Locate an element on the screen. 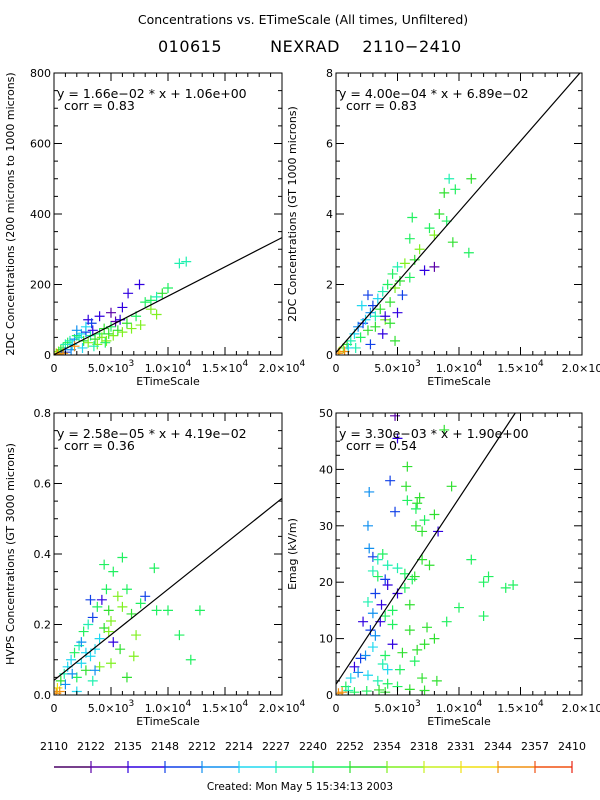 This screenshot has height=800, width=600. y-tick-label: 0.2 is located at coordinates (43, 625).